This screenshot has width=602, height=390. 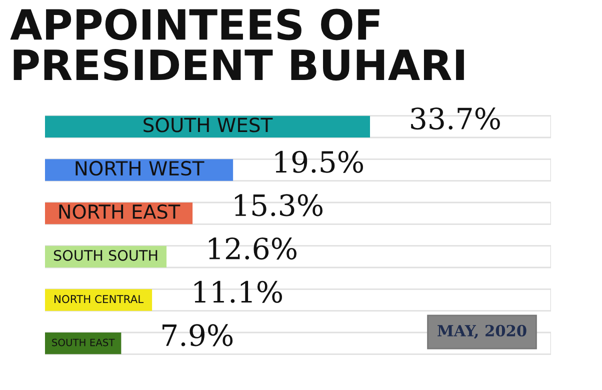 I want to click on y-tick-label: NORTH CENTRAL, so click(x=99, y=299).